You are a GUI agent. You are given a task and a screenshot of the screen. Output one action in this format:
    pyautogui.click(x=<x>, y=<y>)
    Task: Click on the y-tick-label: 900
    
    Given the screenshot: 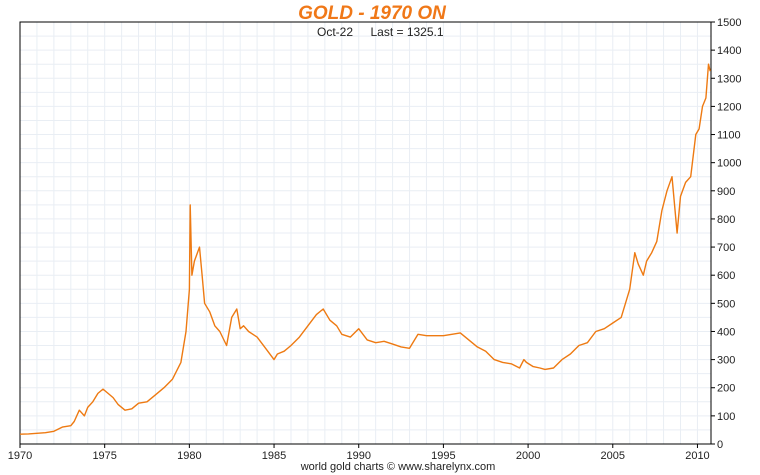 What is the action you would take?
    pyautogui.click(x=726, y=192)
    